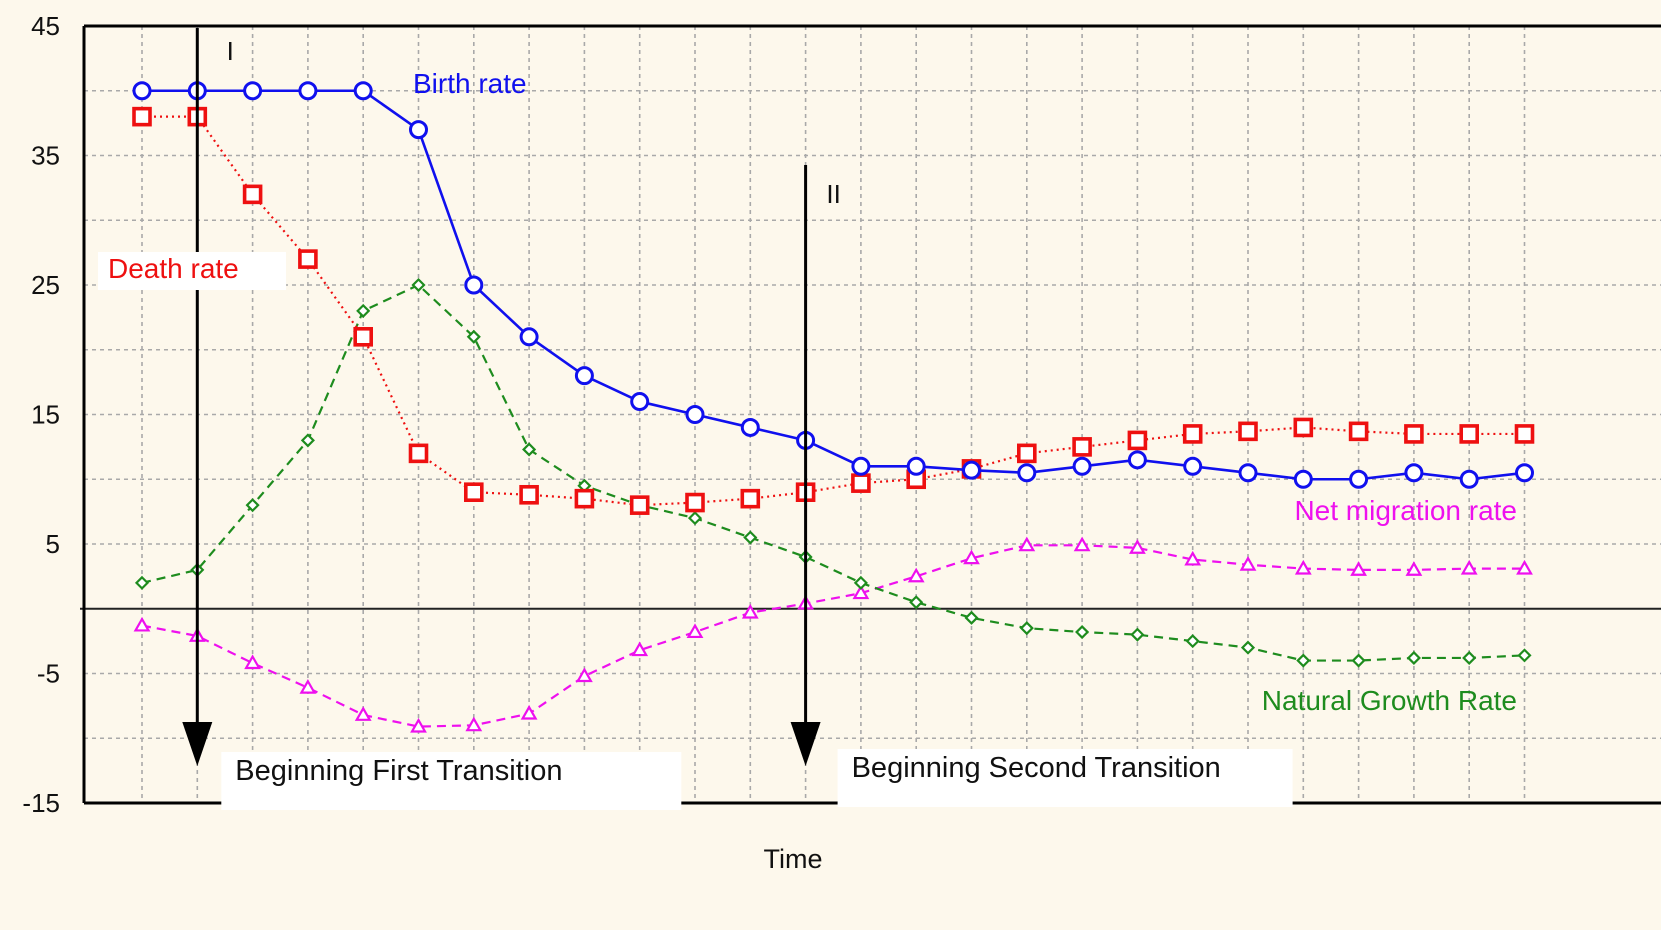 This screenshot has width=1661, height=930. Describe the element at coordinates (45, 285) in the screenshot. I see `y-tick-label: 25` at that location.